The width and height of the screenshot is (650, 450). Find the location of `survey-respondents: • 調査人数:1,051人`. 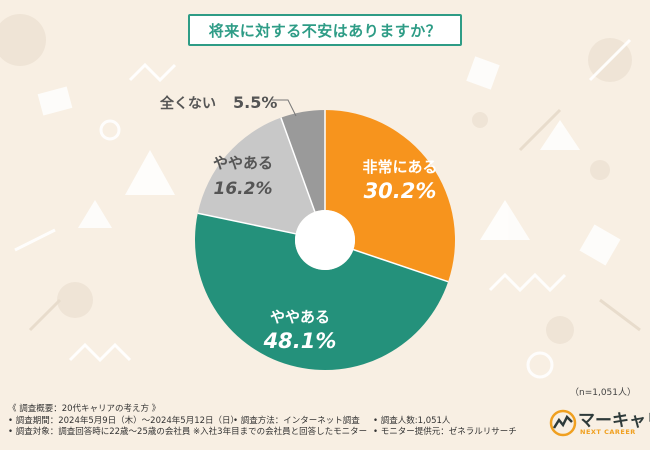

survey-respondents: • 調査人数:1,051人 is located at coordinates (412, 420).